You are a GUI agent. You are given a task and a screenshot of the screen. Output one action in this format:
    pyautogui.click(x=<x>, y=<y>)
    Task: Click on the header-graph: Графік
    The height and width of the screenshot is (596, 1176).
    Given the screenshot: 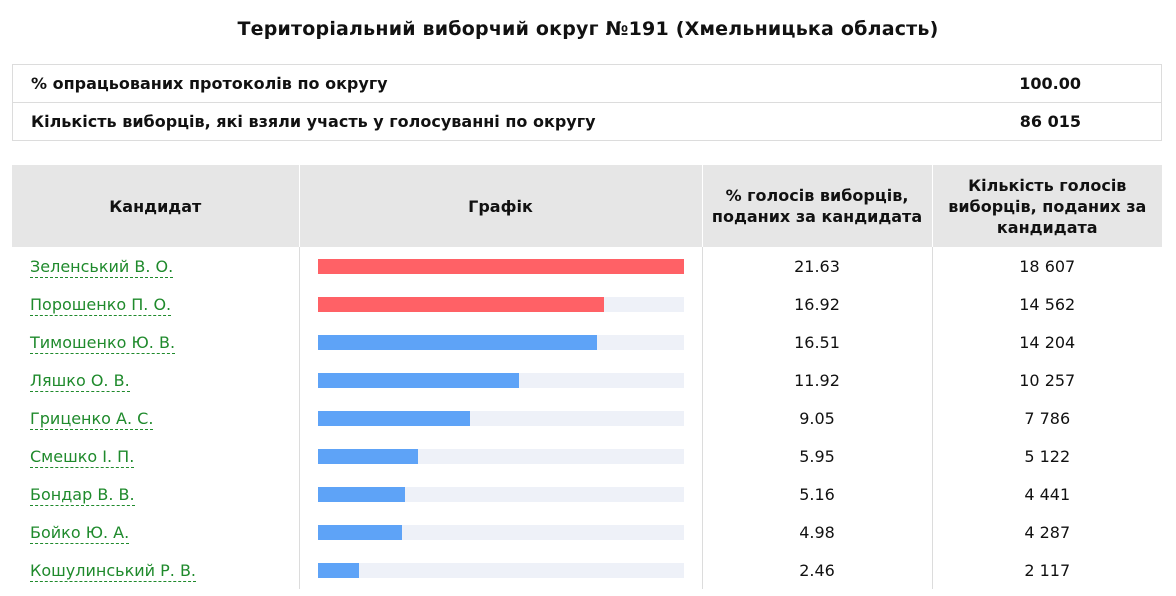 What is the action you would take?
    pyautogui.click(x=500, y=206)
    